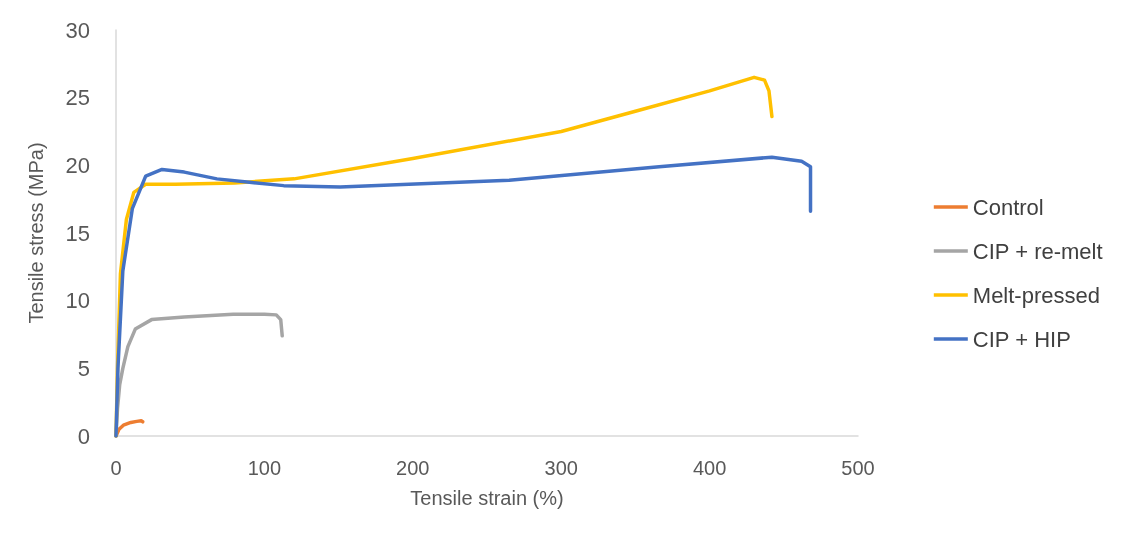 The height and width of the screenshot is (546, 1128). What do you see at coordinates (83, 368) in the screenshot?
I see `y-tick-label: 5` at bounding box center [83, 368].